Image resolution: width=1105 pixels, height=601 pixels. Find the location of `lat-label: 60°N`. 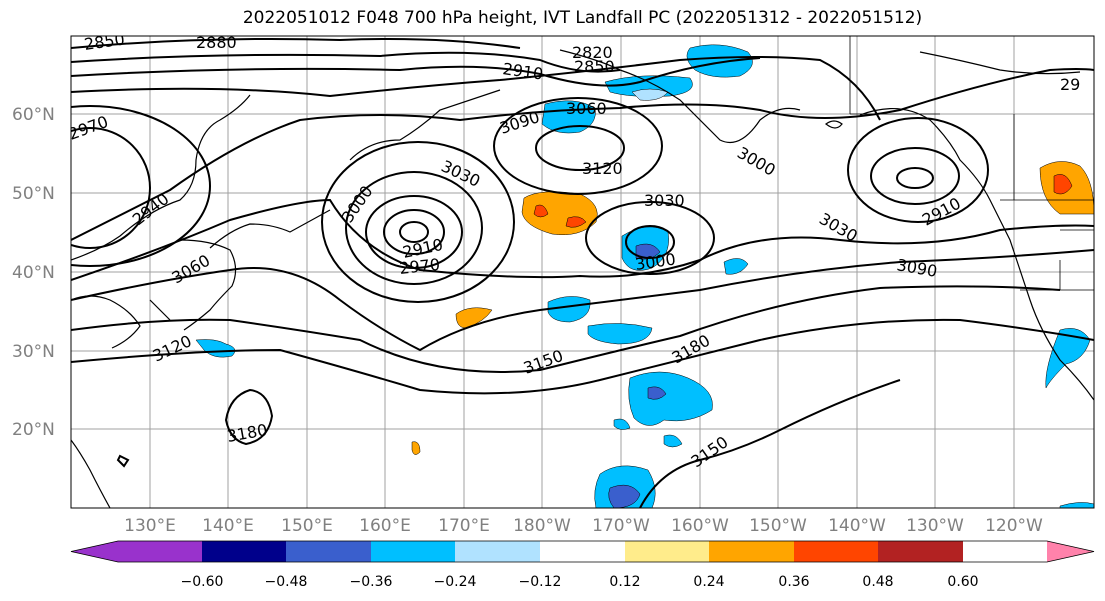

lat-label: 60°N is located at coordinates (33, 115).